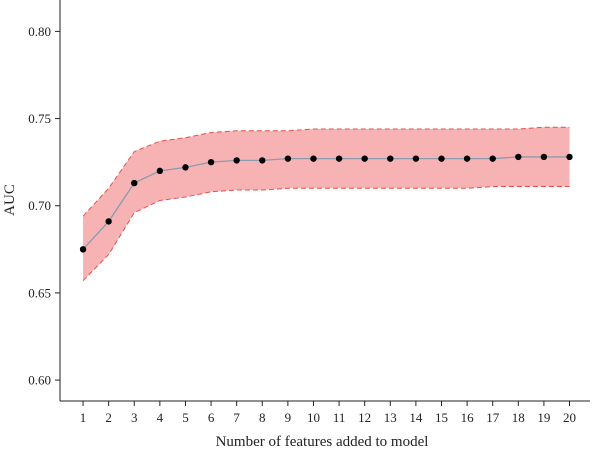 Image resolution: width=600 pixels, height=453 pixels. I want to click on x-tick-label: 2, so click(108, 417).